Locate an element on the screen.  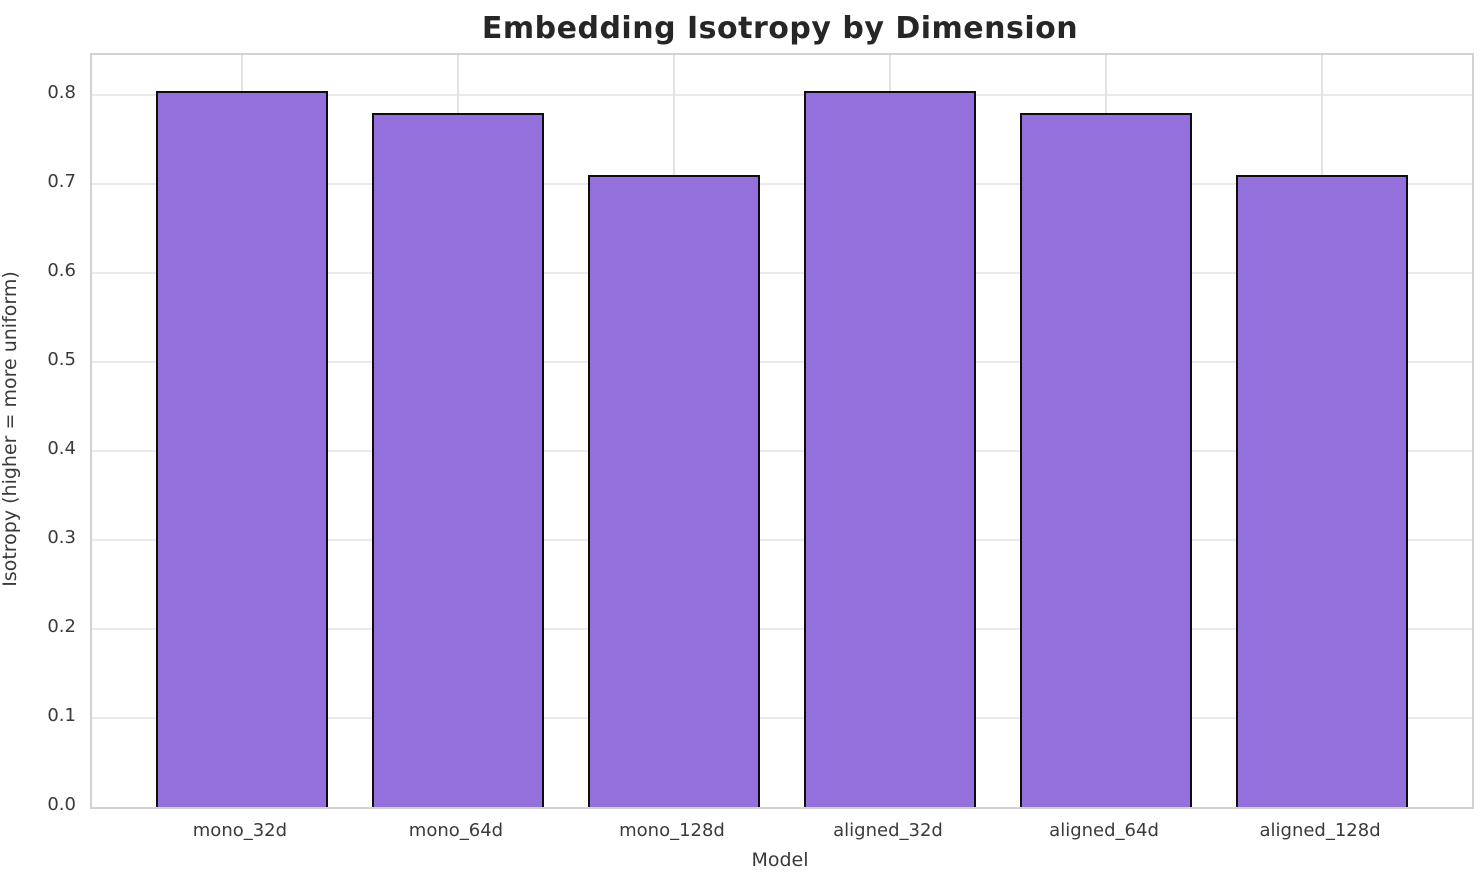
x-tick-label: aligned_32d is located at coordinates (888, 830).